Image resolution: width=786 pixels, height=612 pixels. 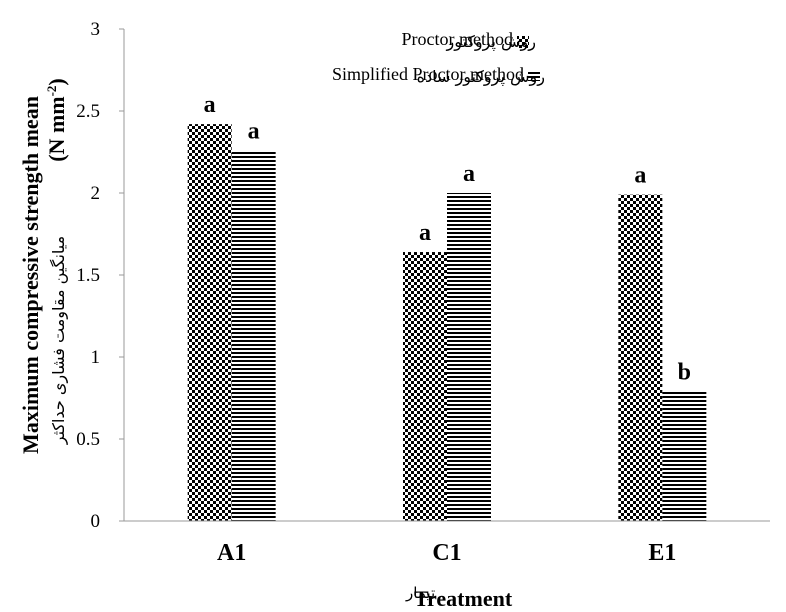 I want to click on legend-label-simplified: Simplified Proctor method, so click(x=428, y=74).